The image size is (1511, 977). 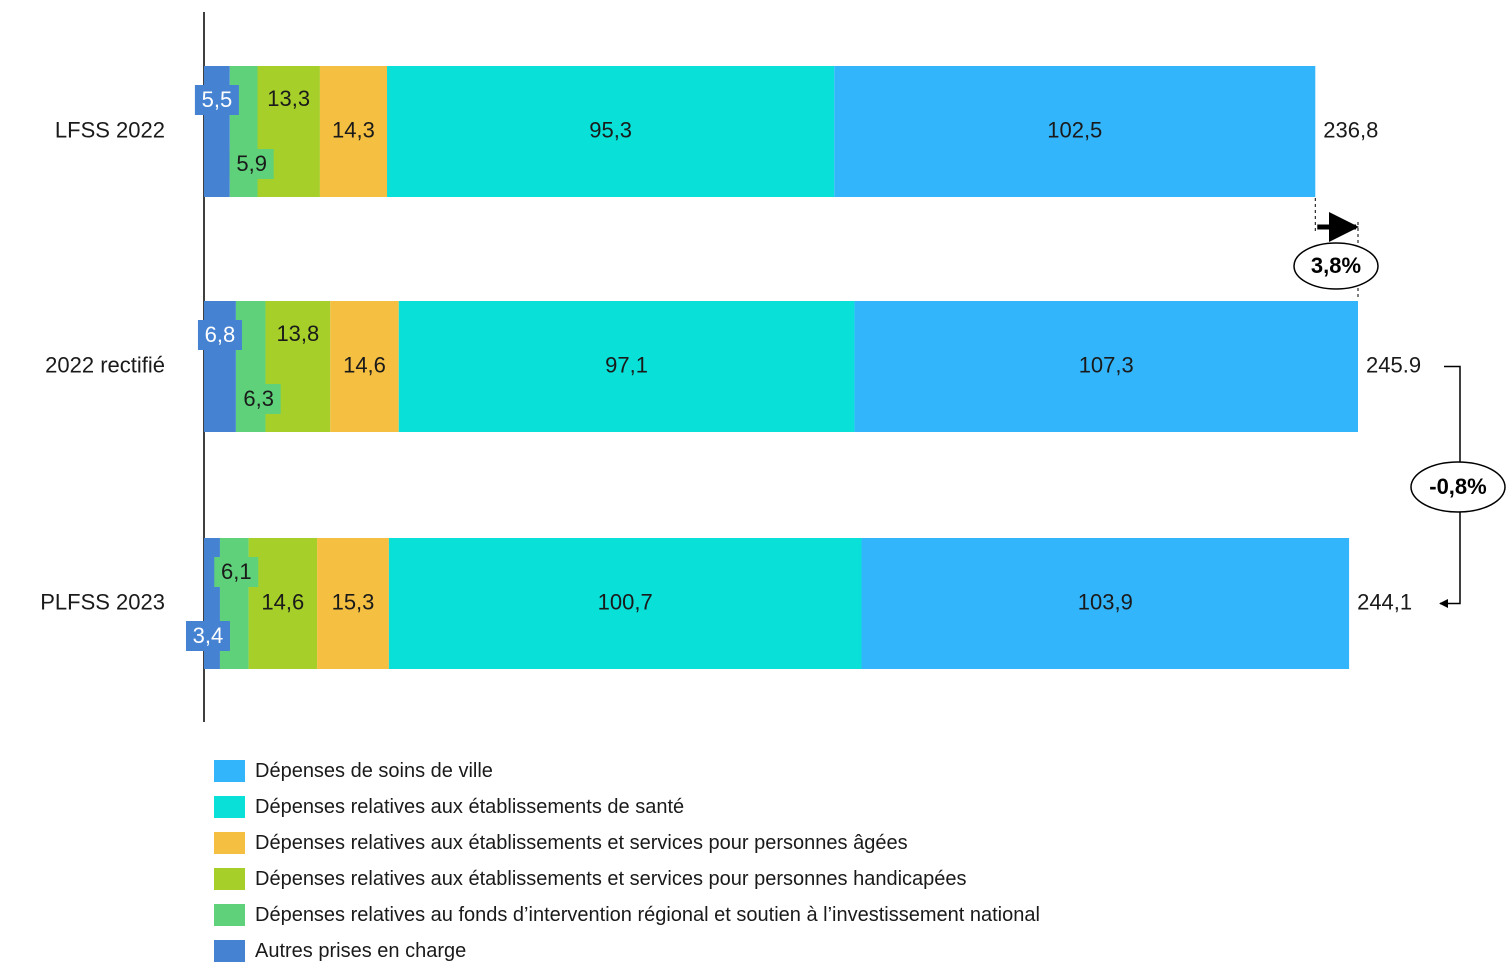 I want to click on data-label: 6,3, so click(x=258, y=398).